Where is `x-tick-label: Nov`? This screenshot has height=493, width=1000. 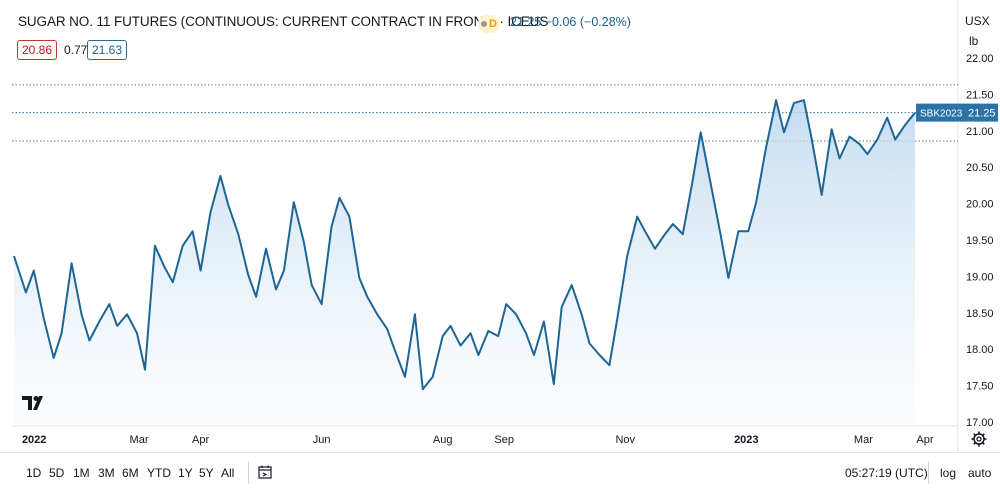 x-tick-label: Nov is located at coordinates (625, 440).